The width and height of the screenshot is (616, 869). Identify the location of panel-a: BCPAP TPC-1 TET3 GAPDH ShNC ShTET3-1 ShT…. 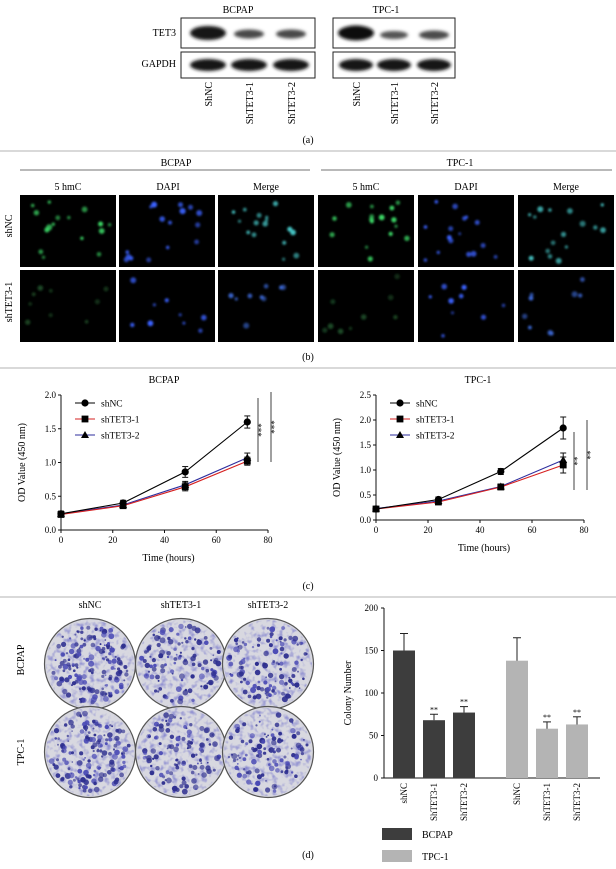
(299, 75).